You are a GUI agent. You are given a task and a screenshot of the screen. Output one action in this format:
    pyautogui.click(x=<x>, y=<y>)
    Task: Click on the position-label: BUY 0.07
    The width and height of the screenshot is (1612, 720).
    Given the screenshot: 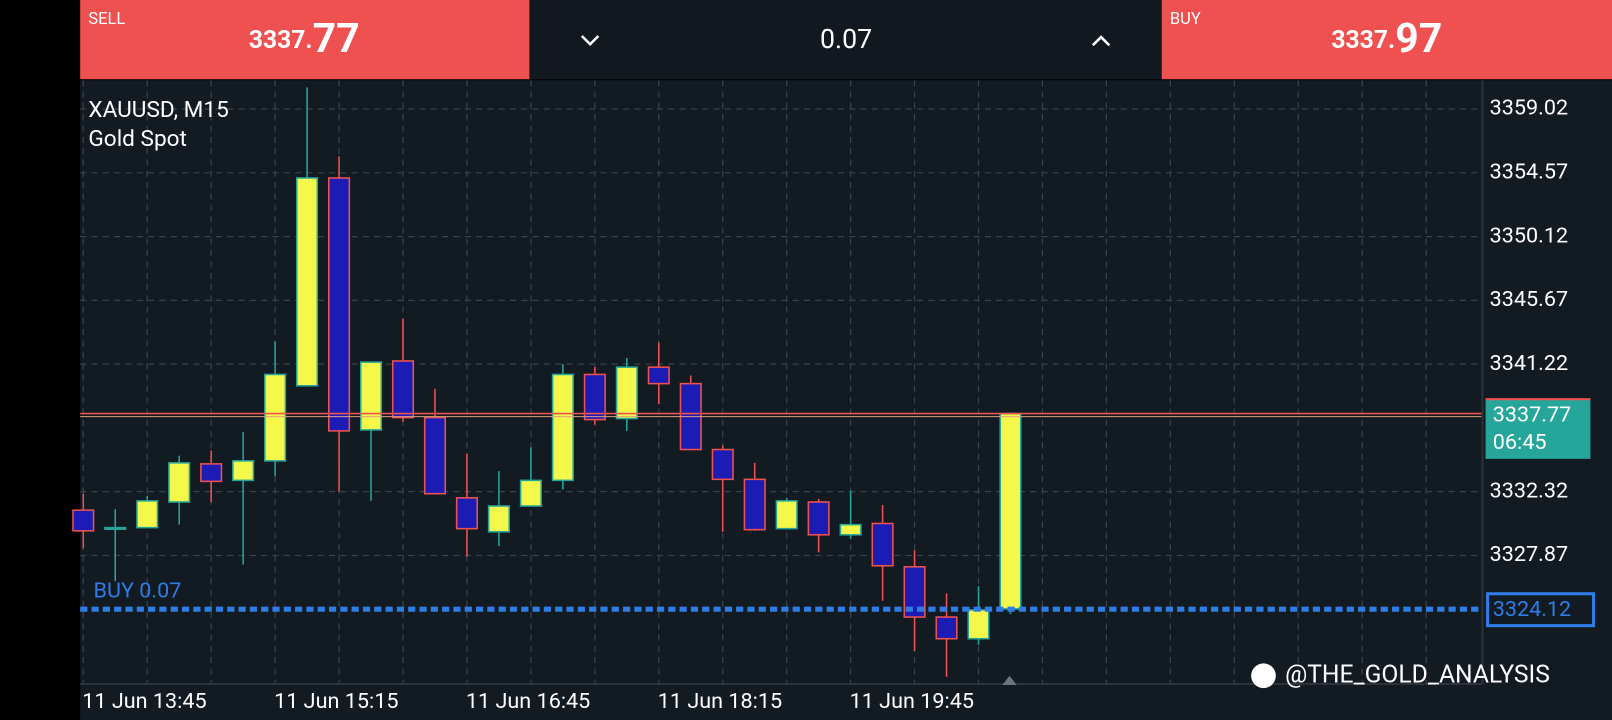 What is the action you would take?
    pyautogui.click(x=138, y=590)
    